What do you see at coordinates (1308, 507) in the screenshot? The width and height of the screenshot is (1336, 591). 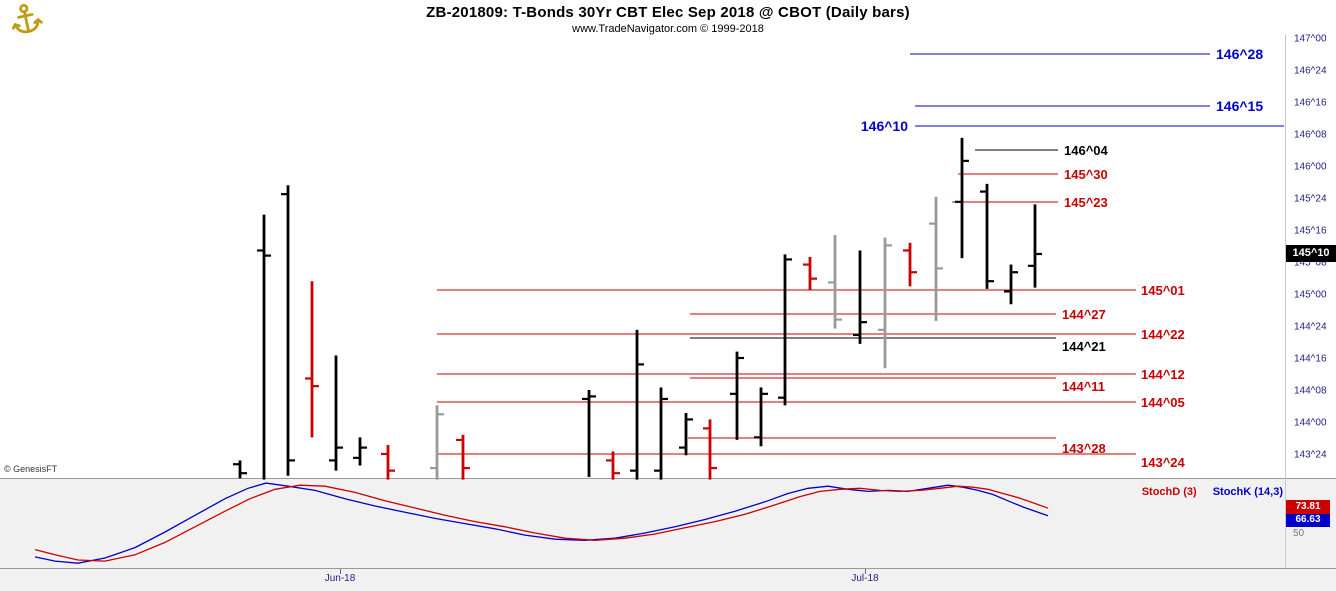 I see `stochd-value-box: 73.81` at bounding box center [1308, 507].